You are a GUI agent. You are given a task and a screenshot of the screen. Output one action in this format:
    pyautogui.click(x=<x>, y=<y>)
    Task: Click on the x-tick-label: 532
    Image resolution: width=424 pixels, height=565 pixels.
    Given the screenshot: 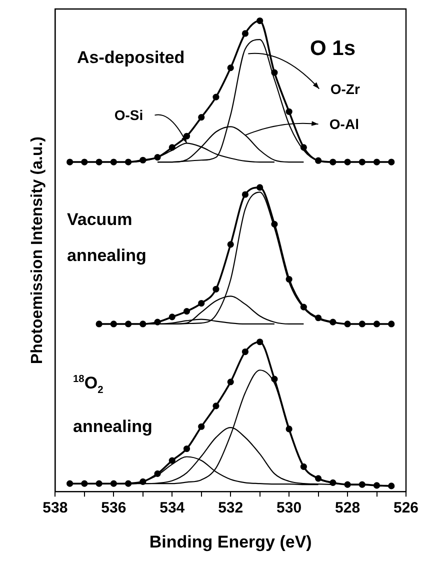 What is the action you would take?
    pyautogui.click(x=231, y=508)
    